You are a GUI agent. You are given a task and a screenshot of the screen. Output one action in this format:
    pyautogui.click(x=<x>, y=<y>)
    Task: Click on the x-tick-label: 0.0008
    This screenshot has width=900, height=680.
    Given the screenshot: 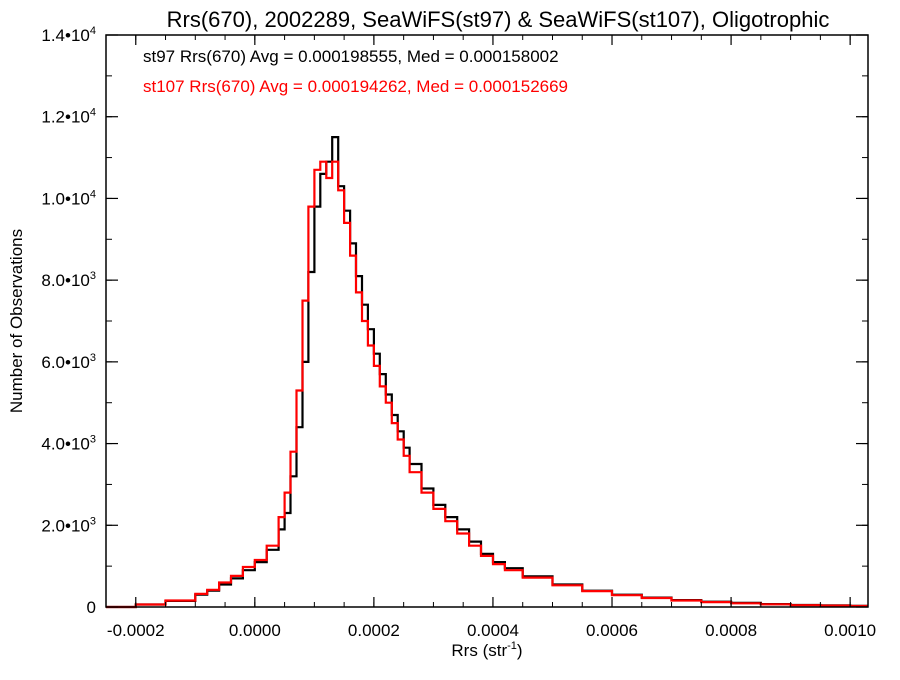 What is the action you would take?
    pyautogui.click(x=731, y=630)
    